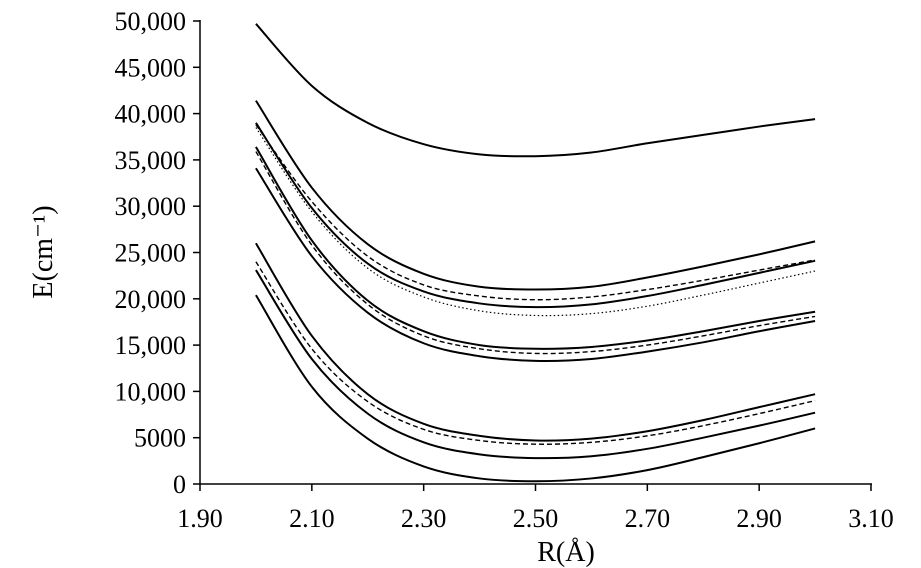 The height and width of the screenshot is (568, 921). Describe the element at coordinates (151, 21) in the screenshot. I see `y-tick-label: 50,000` at that location.